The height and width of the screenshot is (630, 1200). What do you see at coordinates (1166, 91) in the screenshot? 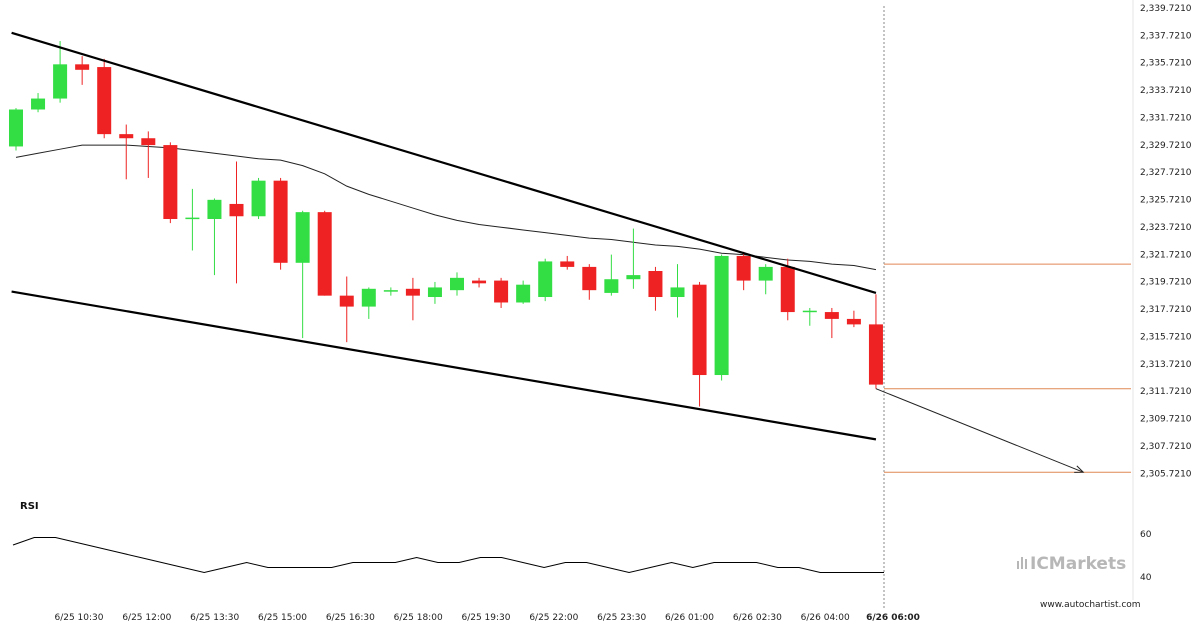
I see `price-tick-label: 2,333.7210` at bounding box center [1166, 91].